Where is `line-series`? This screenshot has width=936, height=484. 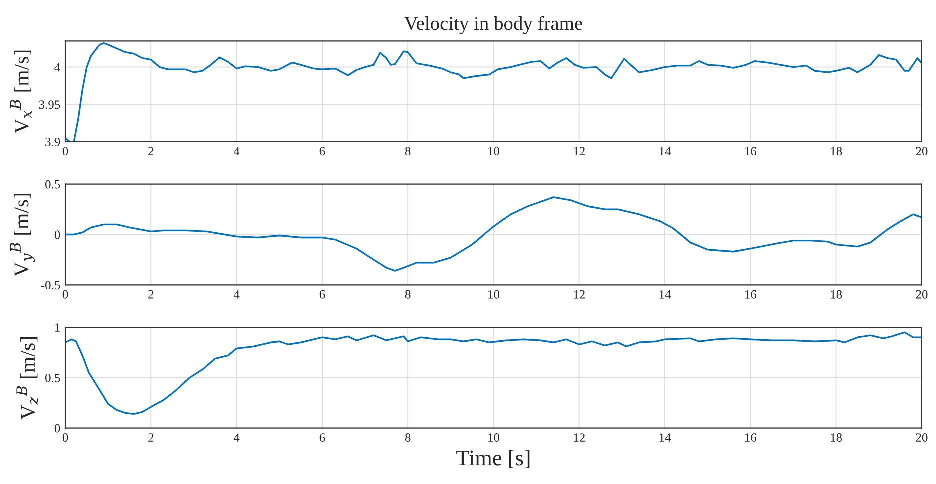 line-series is located at coordinates (494, 234).